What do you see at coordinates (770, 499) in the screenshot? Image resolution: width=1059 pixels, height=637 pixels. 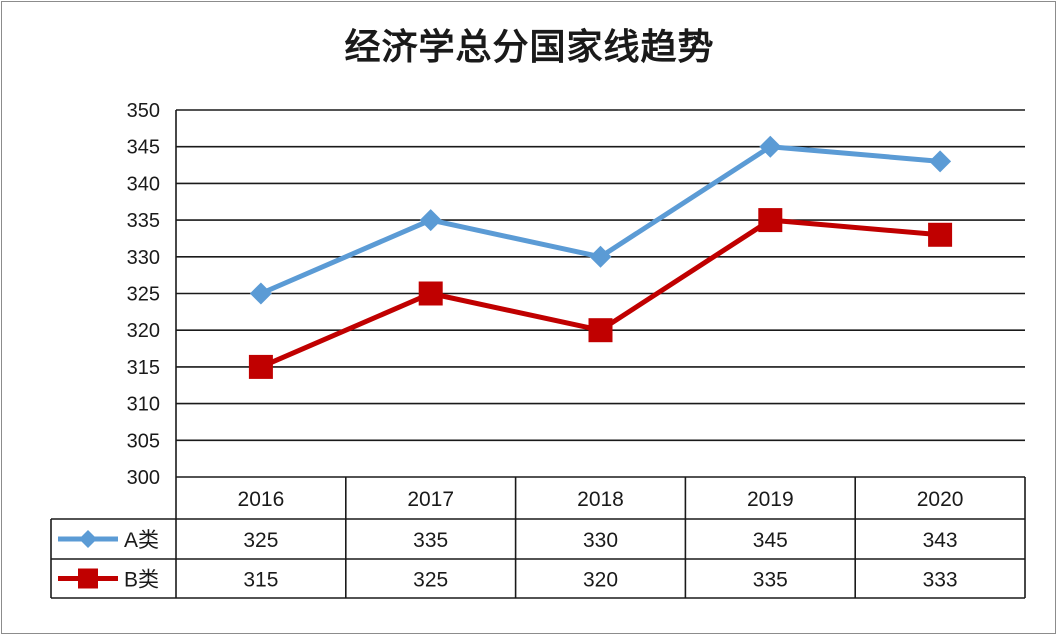 I see `x-tick-label: 2019` at bounding box center [770, 499].